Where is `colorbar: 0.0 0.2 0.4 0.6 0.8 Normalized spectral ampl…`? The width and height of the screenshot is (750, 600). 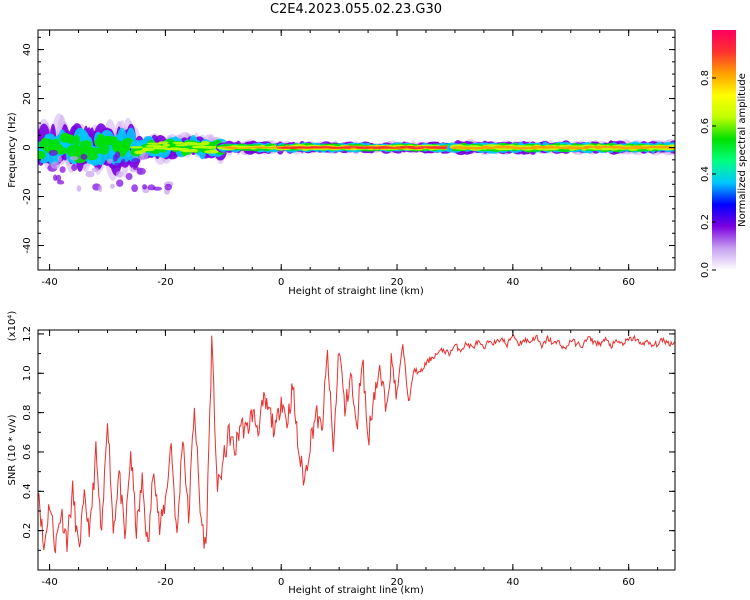
colorbar: 0.0 0.2 0.4 0.6 0.8 Normalized spectral ampl… is located at coordinates (724, 154).